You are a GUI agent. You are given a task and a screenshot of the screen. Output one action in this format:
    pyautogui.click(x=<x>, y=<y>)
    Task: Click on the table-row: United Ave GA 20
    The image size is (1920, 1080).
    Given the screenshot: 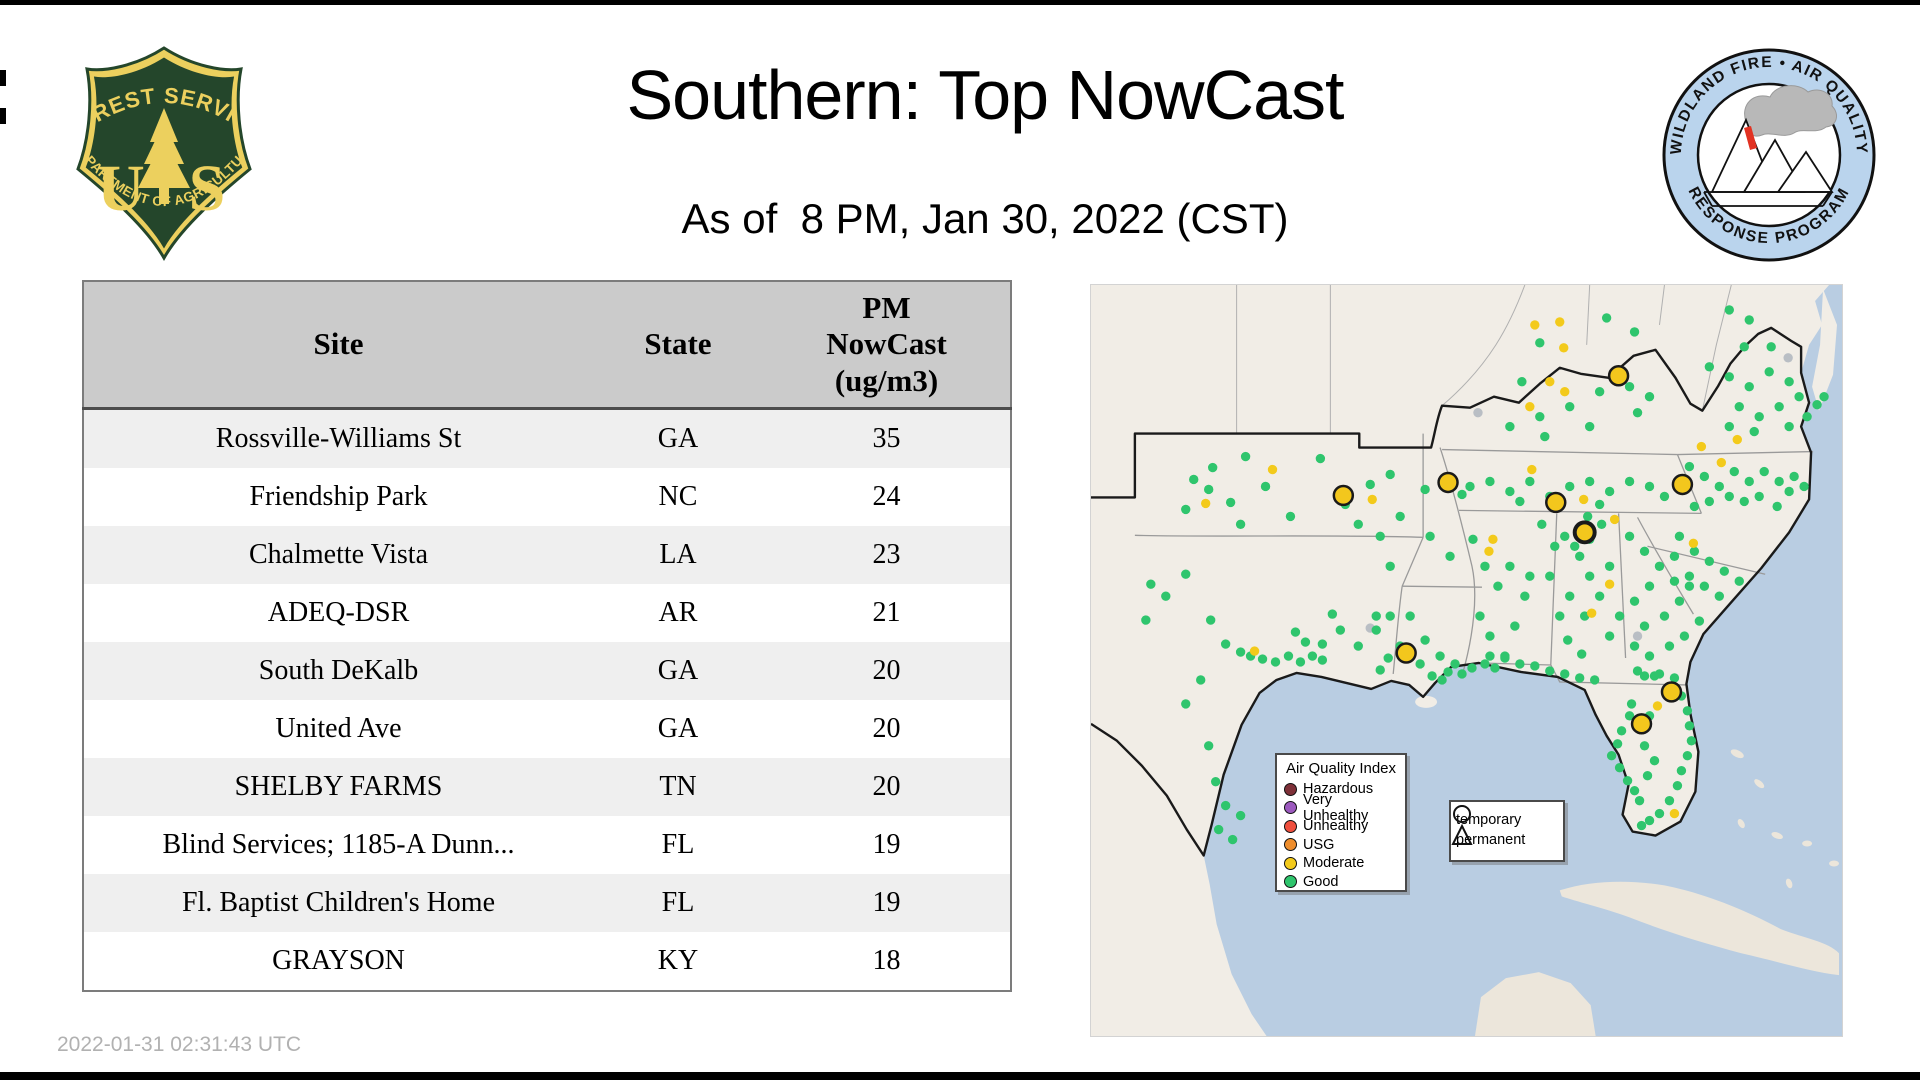 What is the action you would take?
    pyautogui.click(x=547, y=729)
    